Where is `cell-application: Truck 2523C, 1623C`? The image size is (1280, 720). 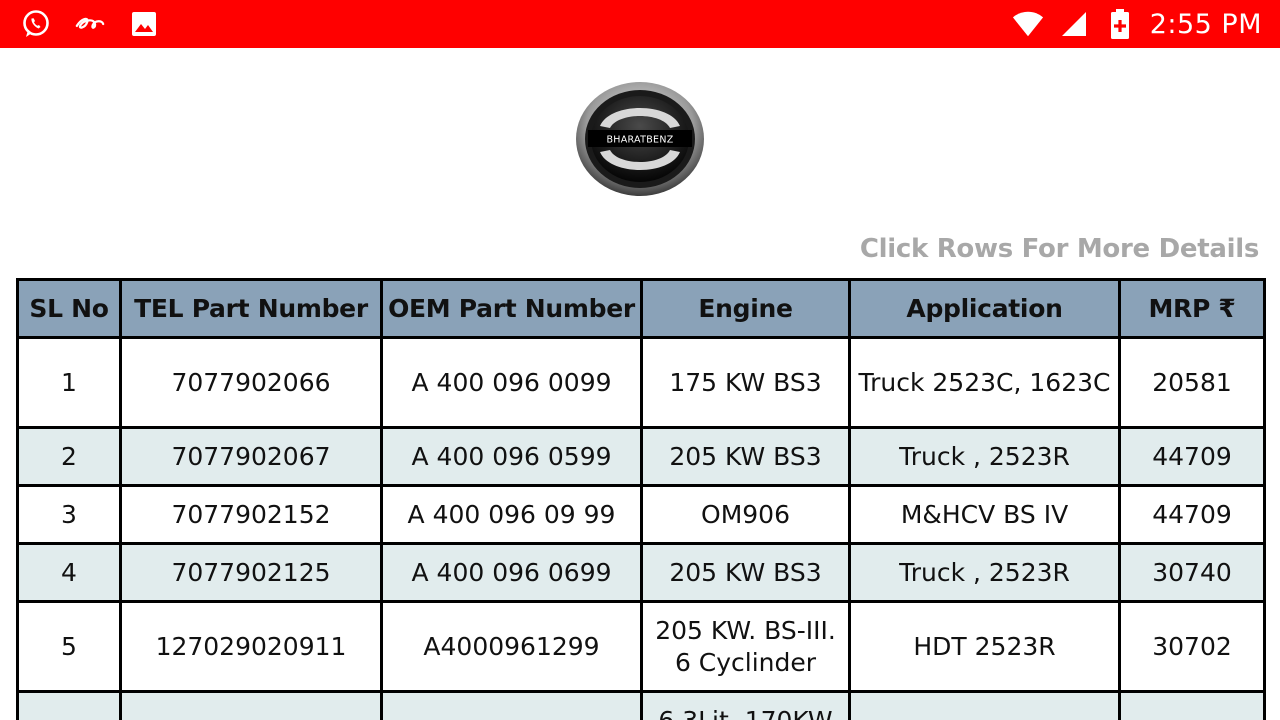
cell-application: Truck 2523C, 1623C is located at coordinates (984, 382).